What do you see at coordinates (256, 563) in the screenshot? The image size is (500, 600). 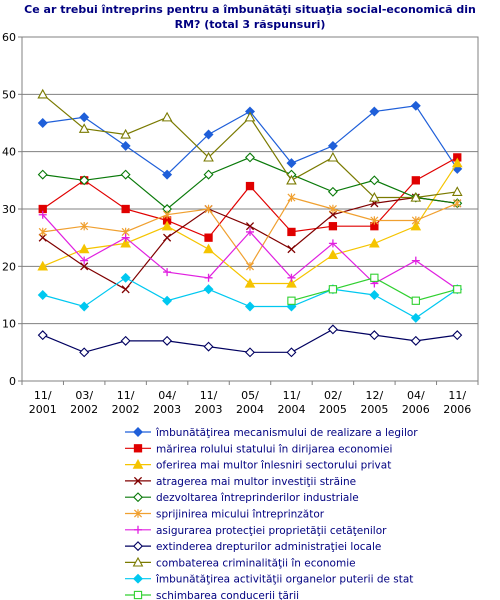 I see `legend-label: combaterea criminalităţii în economie` at bounding box center [256, 563].